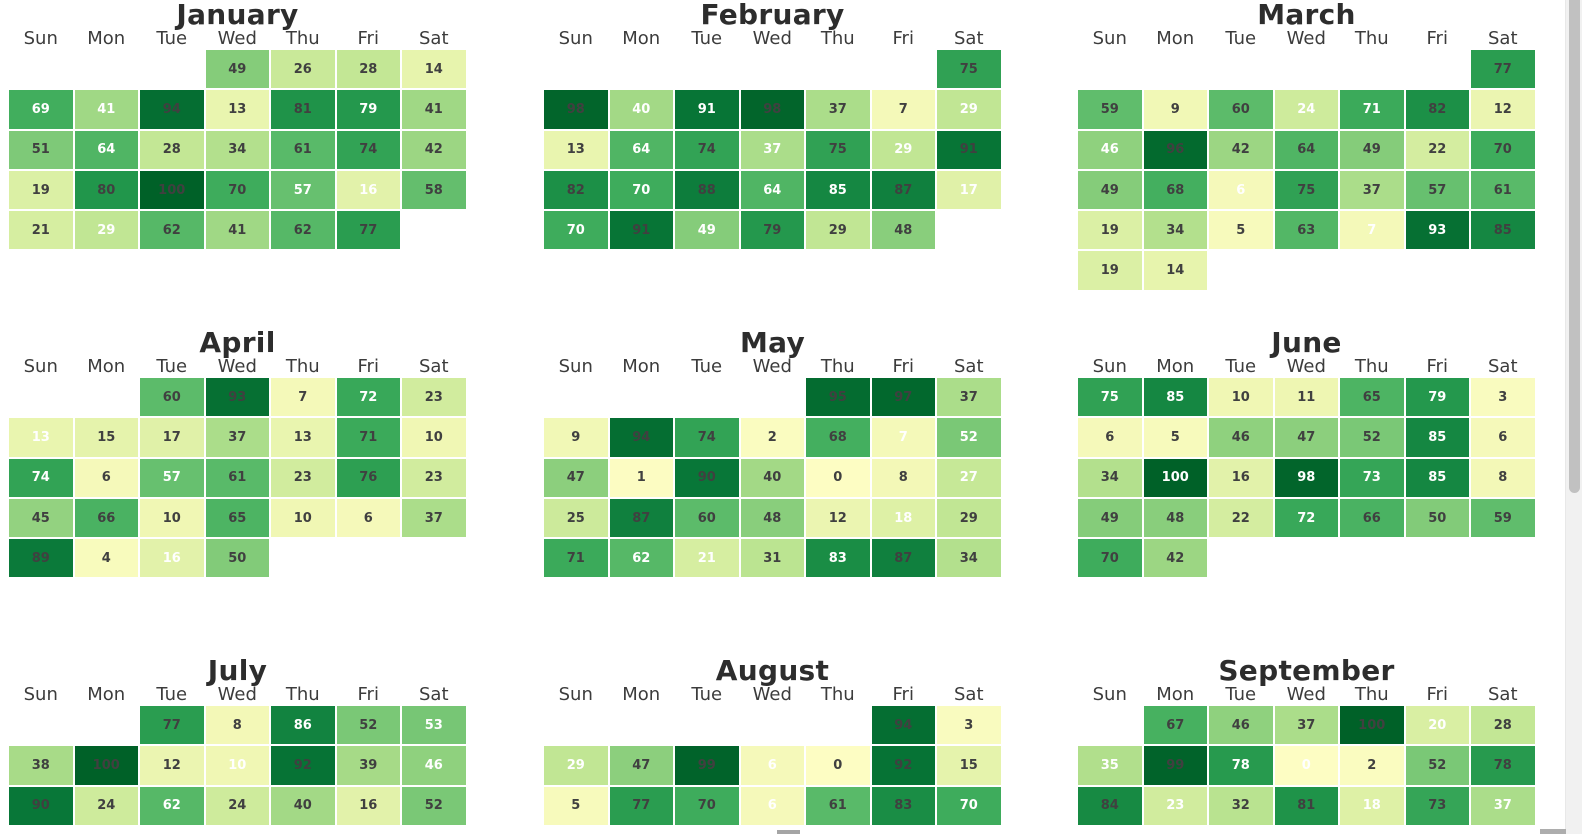 This screenshot has width=1582, height=834. Describe the element at coordinates (576, 190) in the screenshot. I see `day-cell: 82` at that location.